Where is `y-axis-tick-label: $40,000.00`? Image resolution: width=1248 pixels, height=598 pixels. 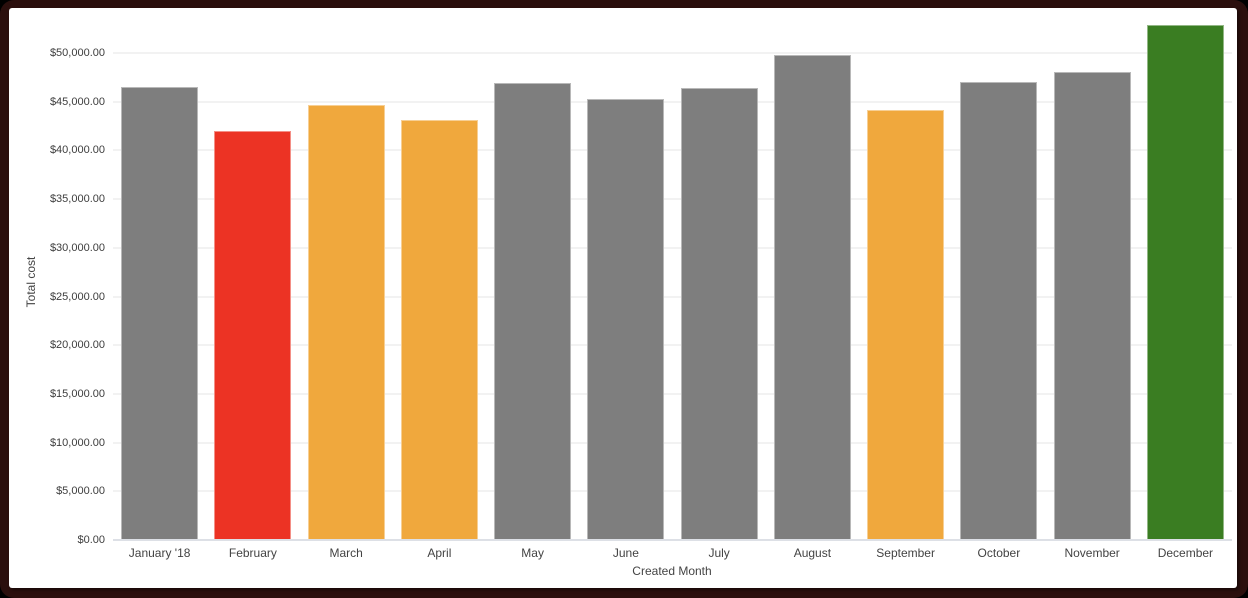
y-axis-tick-label: $40,000.00 is located at coordinates (77, 150).